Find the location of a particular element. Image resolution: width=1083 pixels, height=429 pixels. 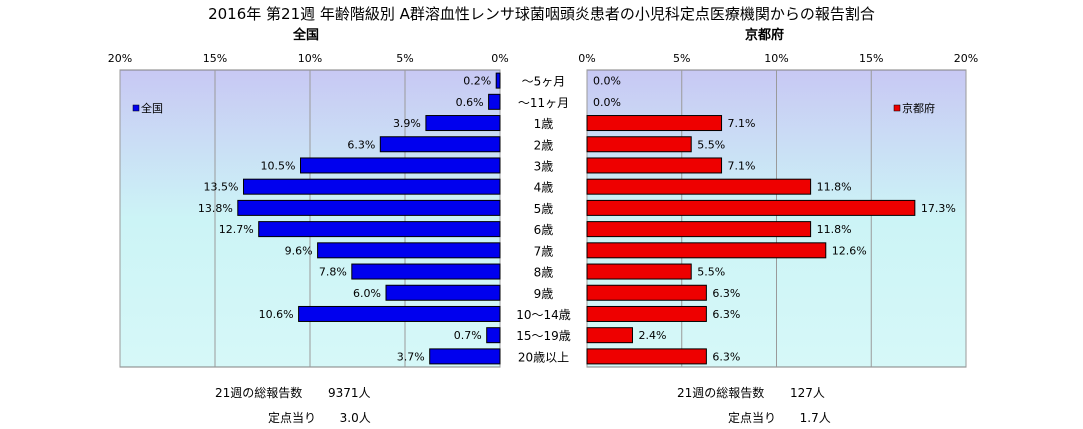

left-footer-per: 定点当り 3.0人 is located at coordinates (319, 417).